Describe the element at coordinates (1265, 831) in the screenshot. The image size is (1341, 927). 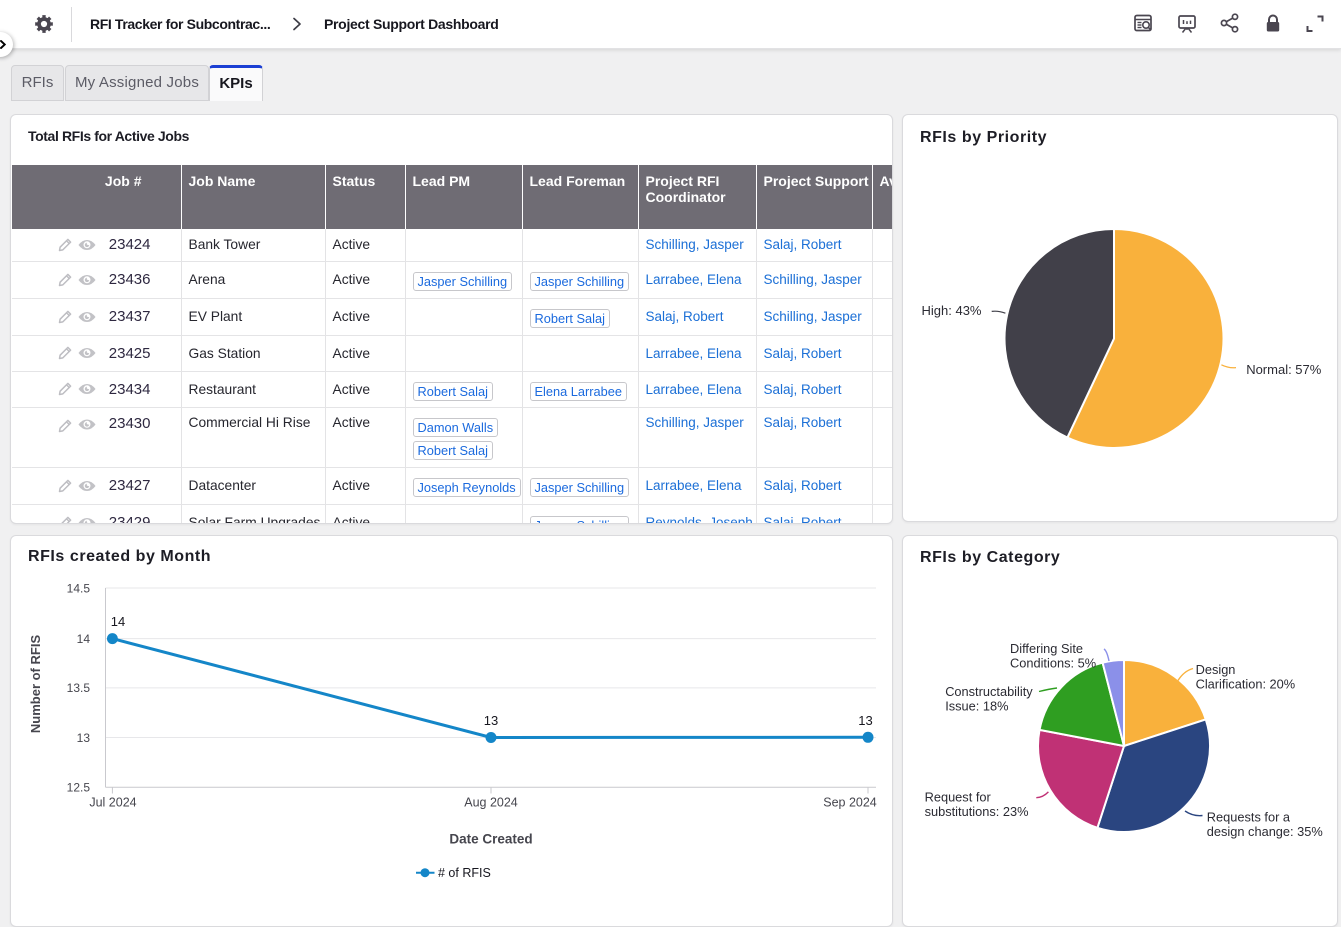
I see `svg-text: design change: 35%` at that location.